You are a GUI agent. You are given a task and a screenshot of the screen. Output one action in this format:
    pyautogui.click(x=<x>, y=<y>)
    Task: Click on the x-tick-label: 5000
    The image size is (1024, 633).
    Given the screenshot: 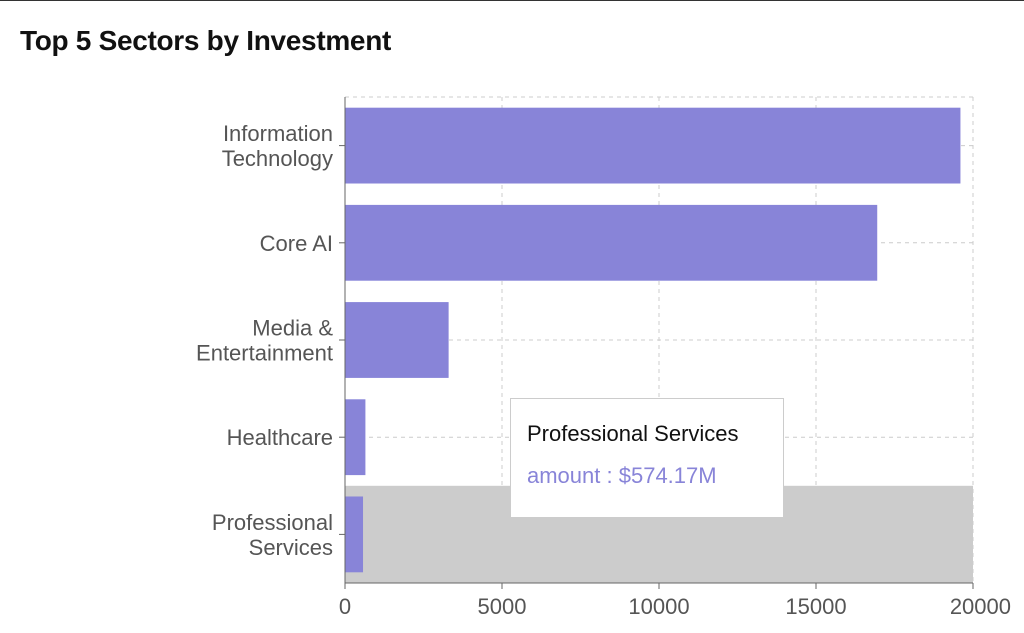 What is the action you would take?
    pyautogui.click(x=502, y=606)
    